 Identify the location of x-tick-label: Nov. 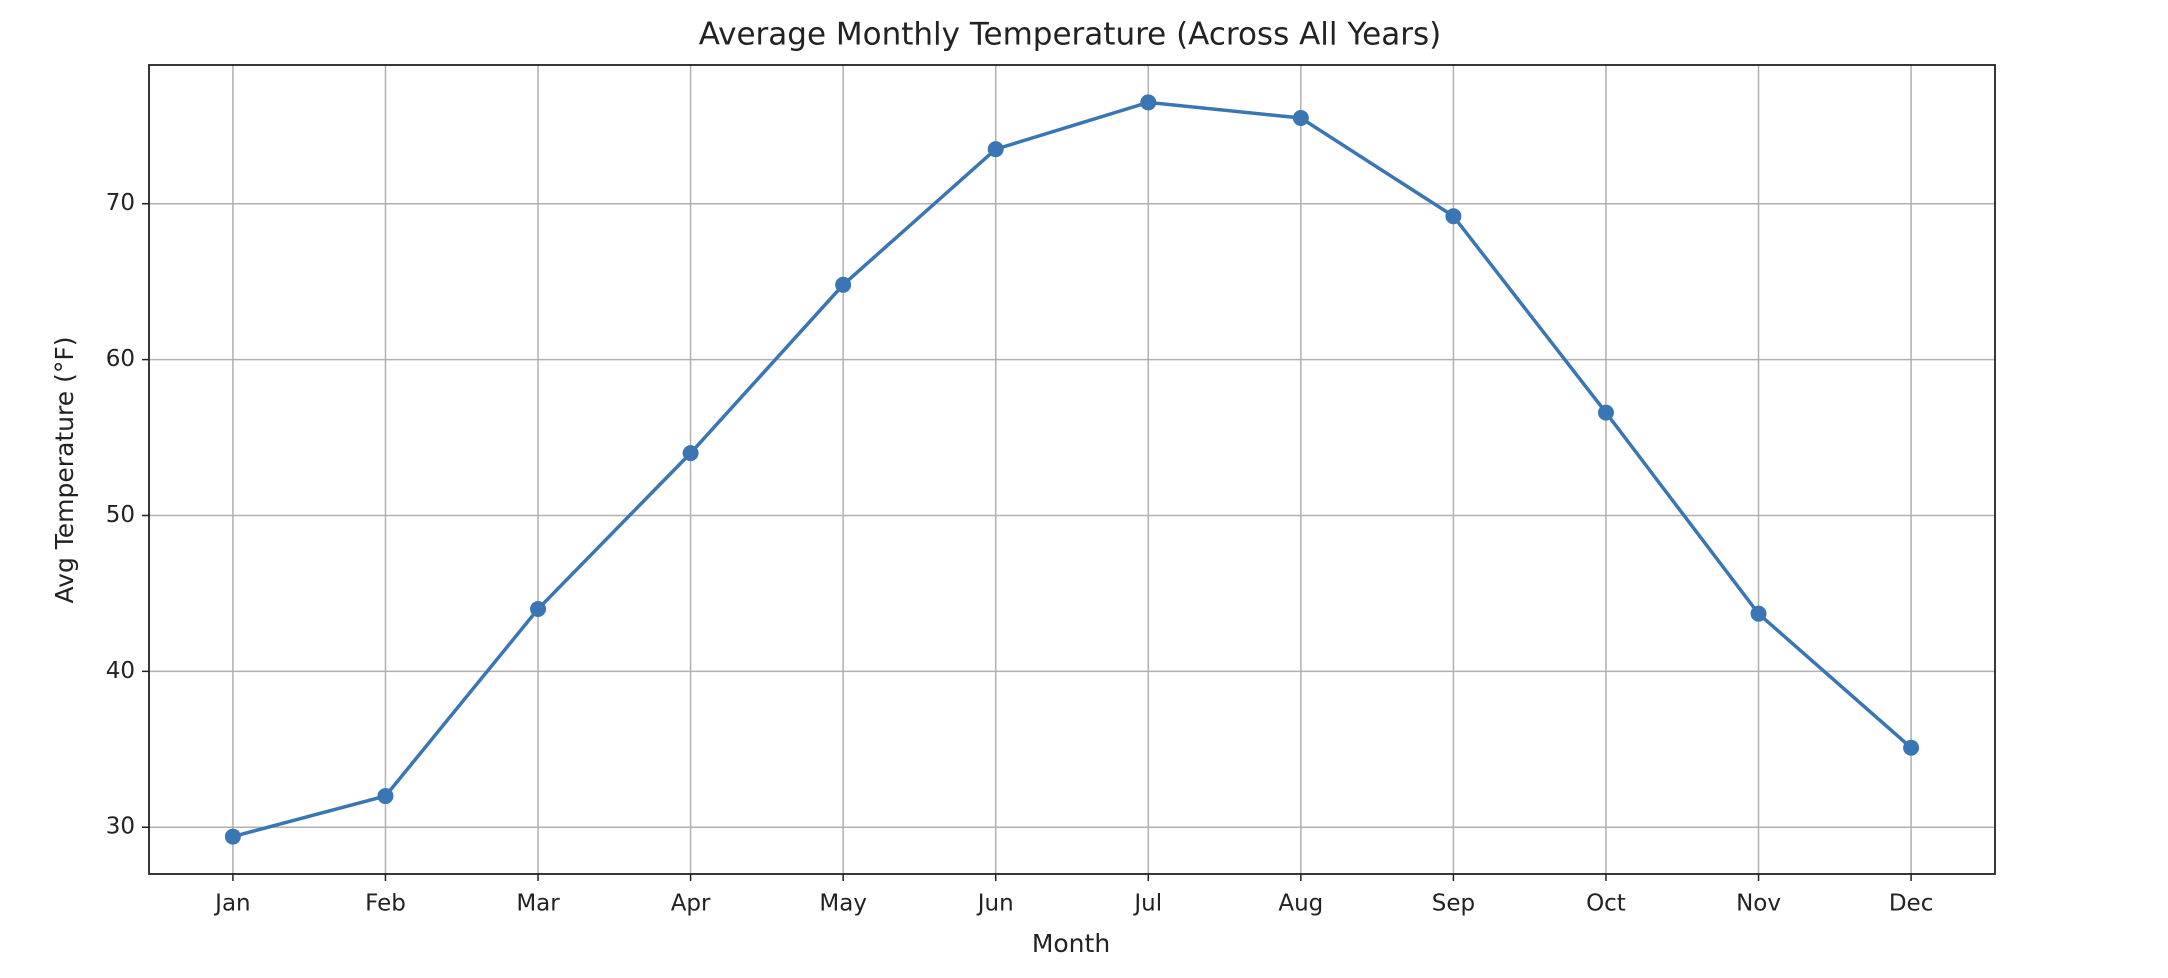
(1758, 904).